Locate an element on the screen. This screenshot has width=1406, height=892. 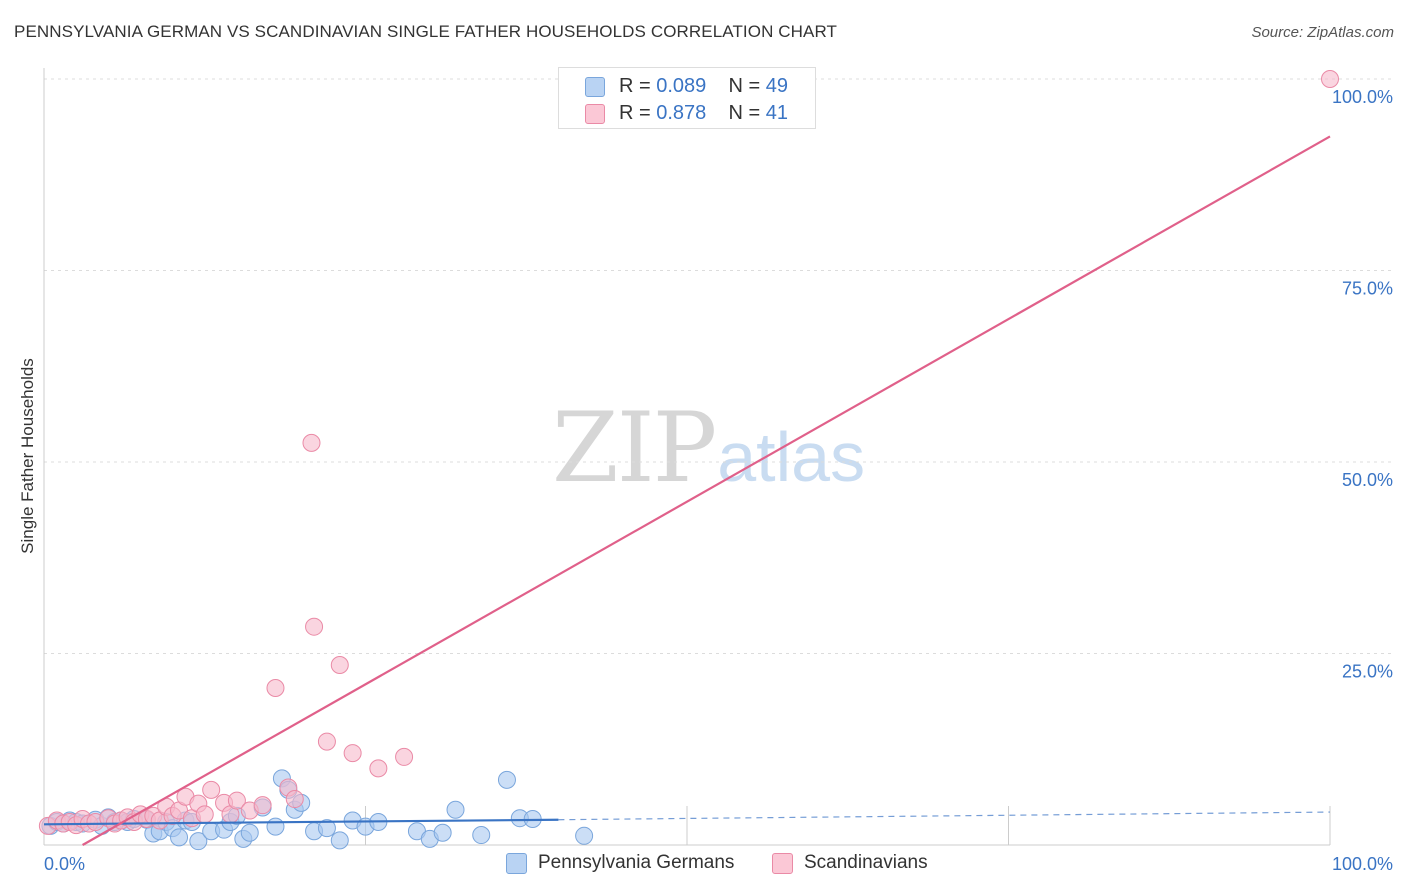
legend-n-value: 49 is located at coordinates (777, 86).